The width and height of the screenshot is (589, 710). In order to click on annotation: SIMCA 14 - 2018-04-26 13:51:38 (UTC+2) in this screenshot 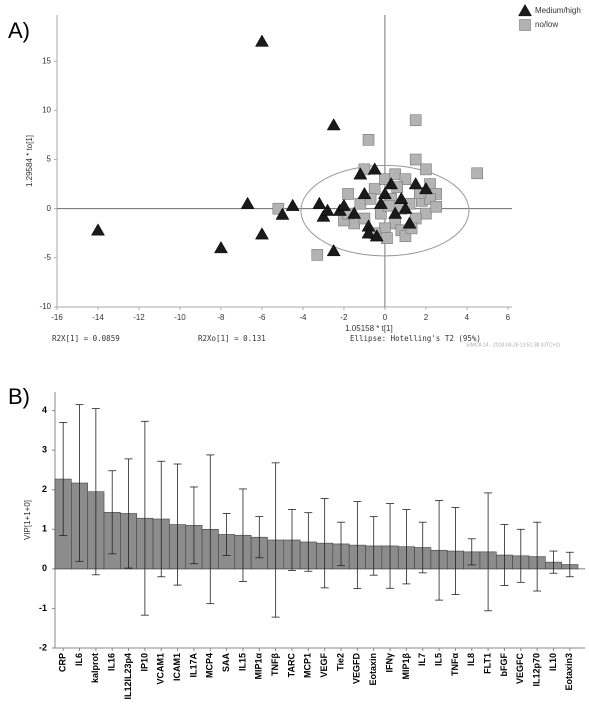, I will do `click(513, 345)`.